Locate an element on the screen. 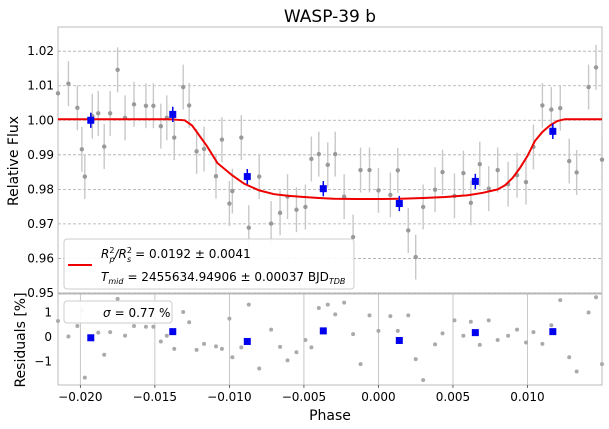 The width and height of the screenshot is (609, 429). legend-tmid-value: = 2455634.94906 ± 0.00037 BJD is located at coordinates (227, 277).